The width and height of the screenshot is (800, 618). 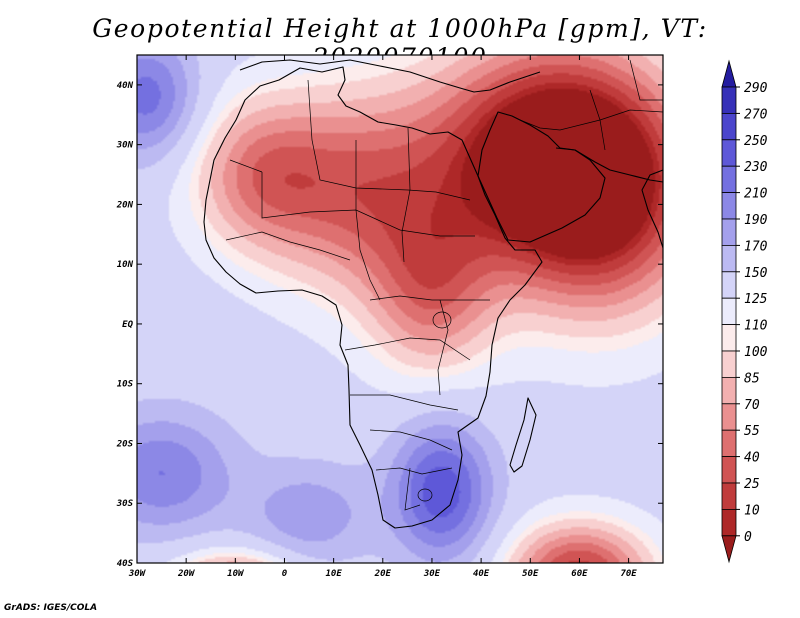 I want to click on lon-label: 60E, so click(x=579, y=574).